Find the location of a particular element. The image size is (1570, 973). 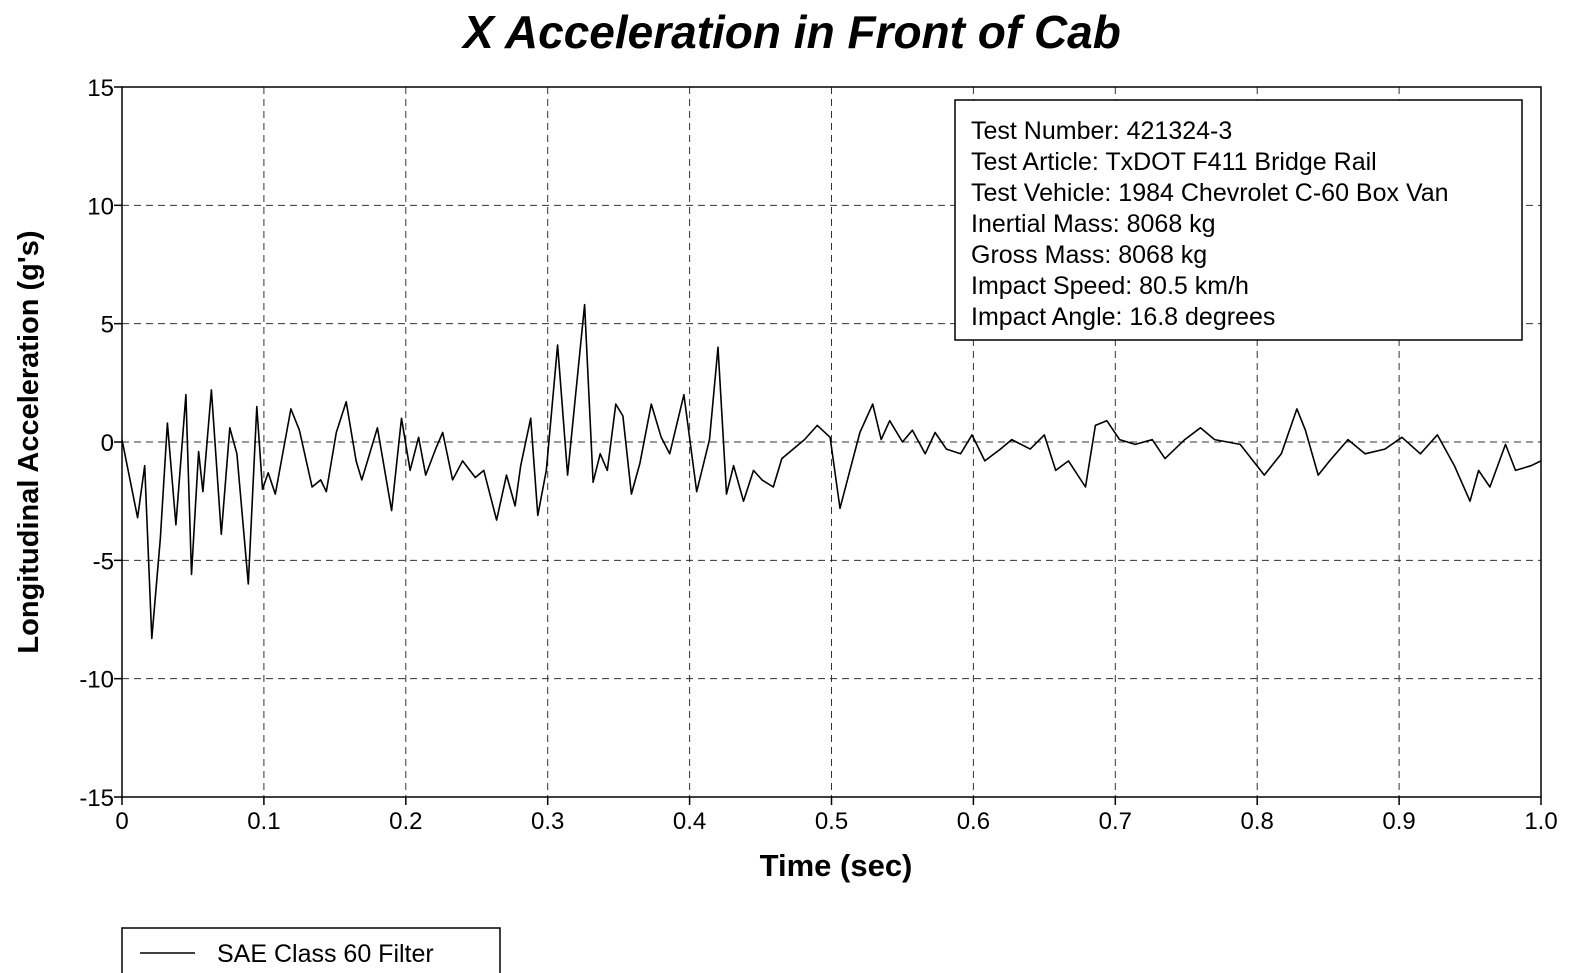

info-line: Inertial Mass: 8068 kg is located at coordinates (1093, 224).